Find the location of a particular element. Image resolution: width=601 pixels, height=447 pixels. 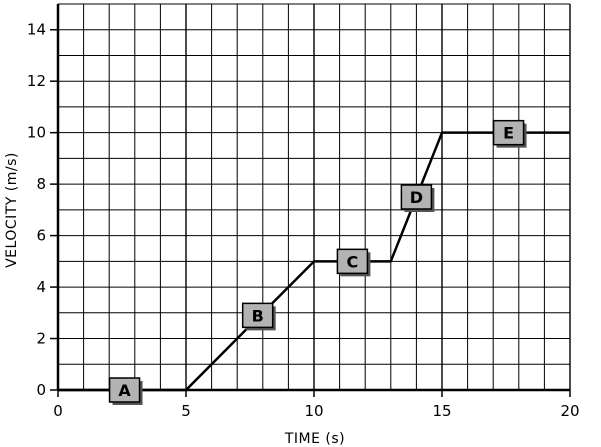

y-tick-label: 10 is located at coordinates (36, 133).